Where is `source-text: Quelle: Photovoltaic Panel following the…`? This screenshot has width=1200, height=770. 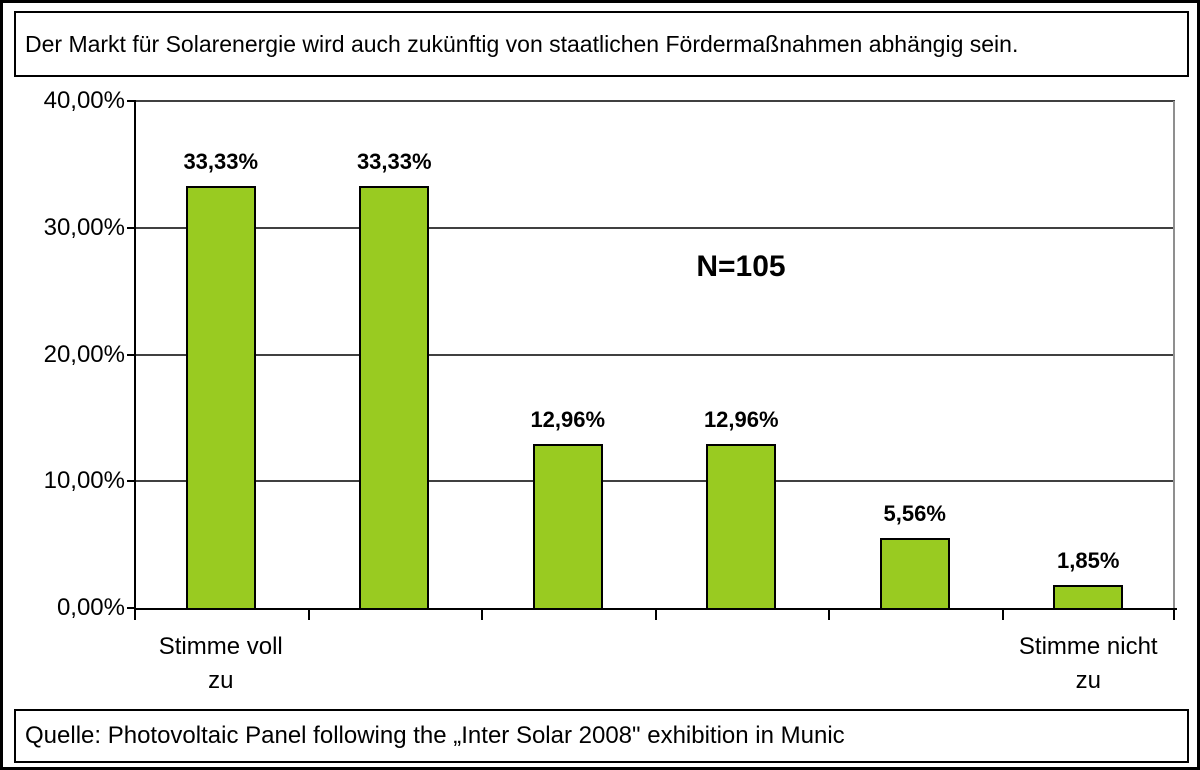
source-text: Quelle: Photovoltaic Panel following the… is located at coordinates (435, 735).